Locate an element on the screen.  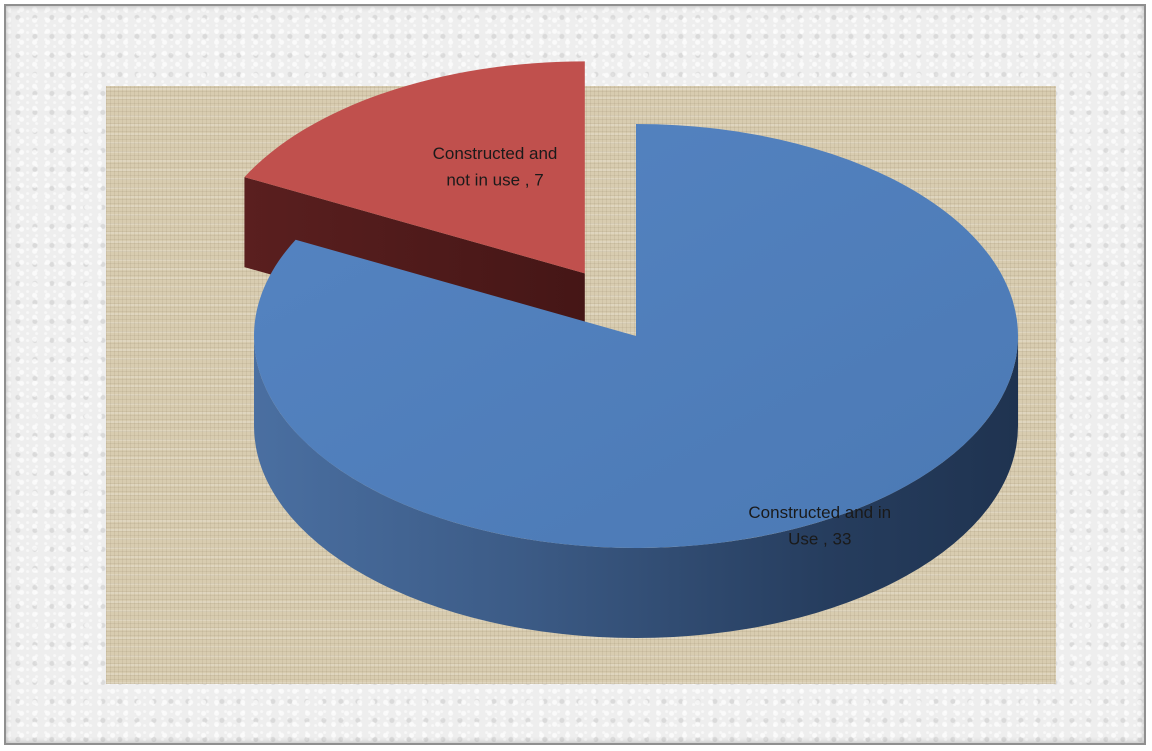
data-label-line: Use , 33 is located at coordinates (819, 538).